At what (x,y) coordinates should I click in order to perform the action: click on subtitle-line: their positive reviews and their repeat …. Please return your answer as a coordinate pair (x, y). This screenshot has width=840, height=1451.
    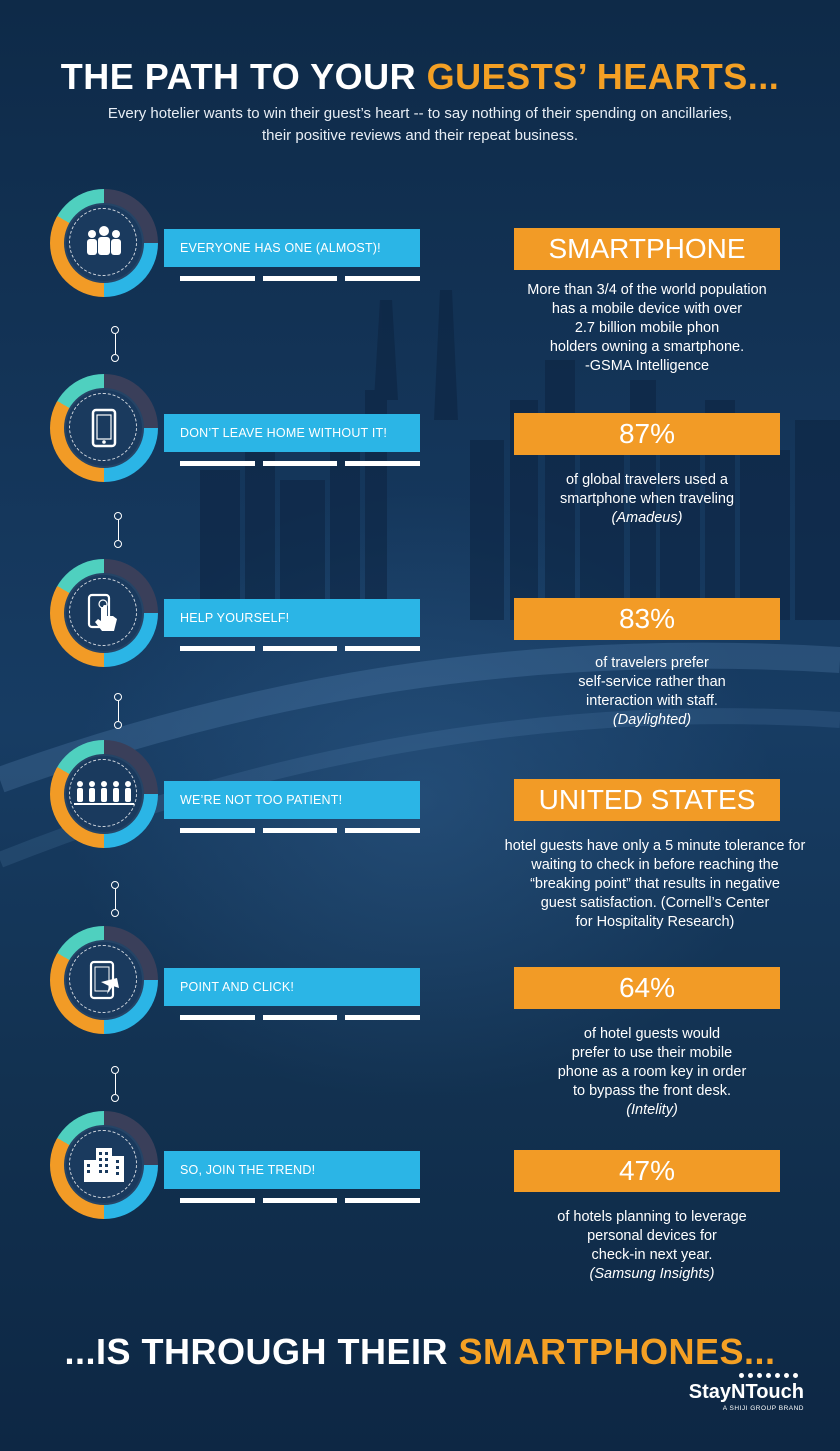
    Looking at the image, I should click on (420, 135).